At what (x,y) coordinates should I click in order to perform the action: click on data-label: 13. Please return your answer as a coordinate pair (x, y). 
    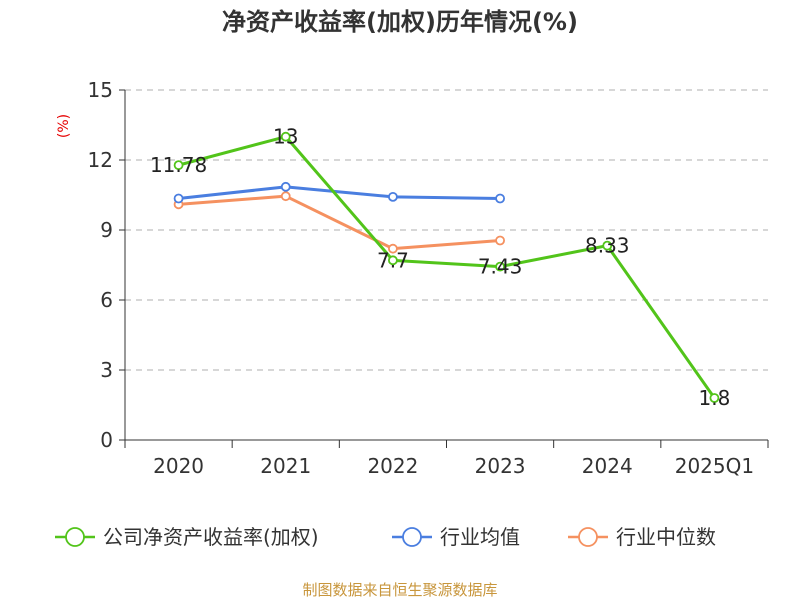
    Looking at the image, I should click on (285, 137).